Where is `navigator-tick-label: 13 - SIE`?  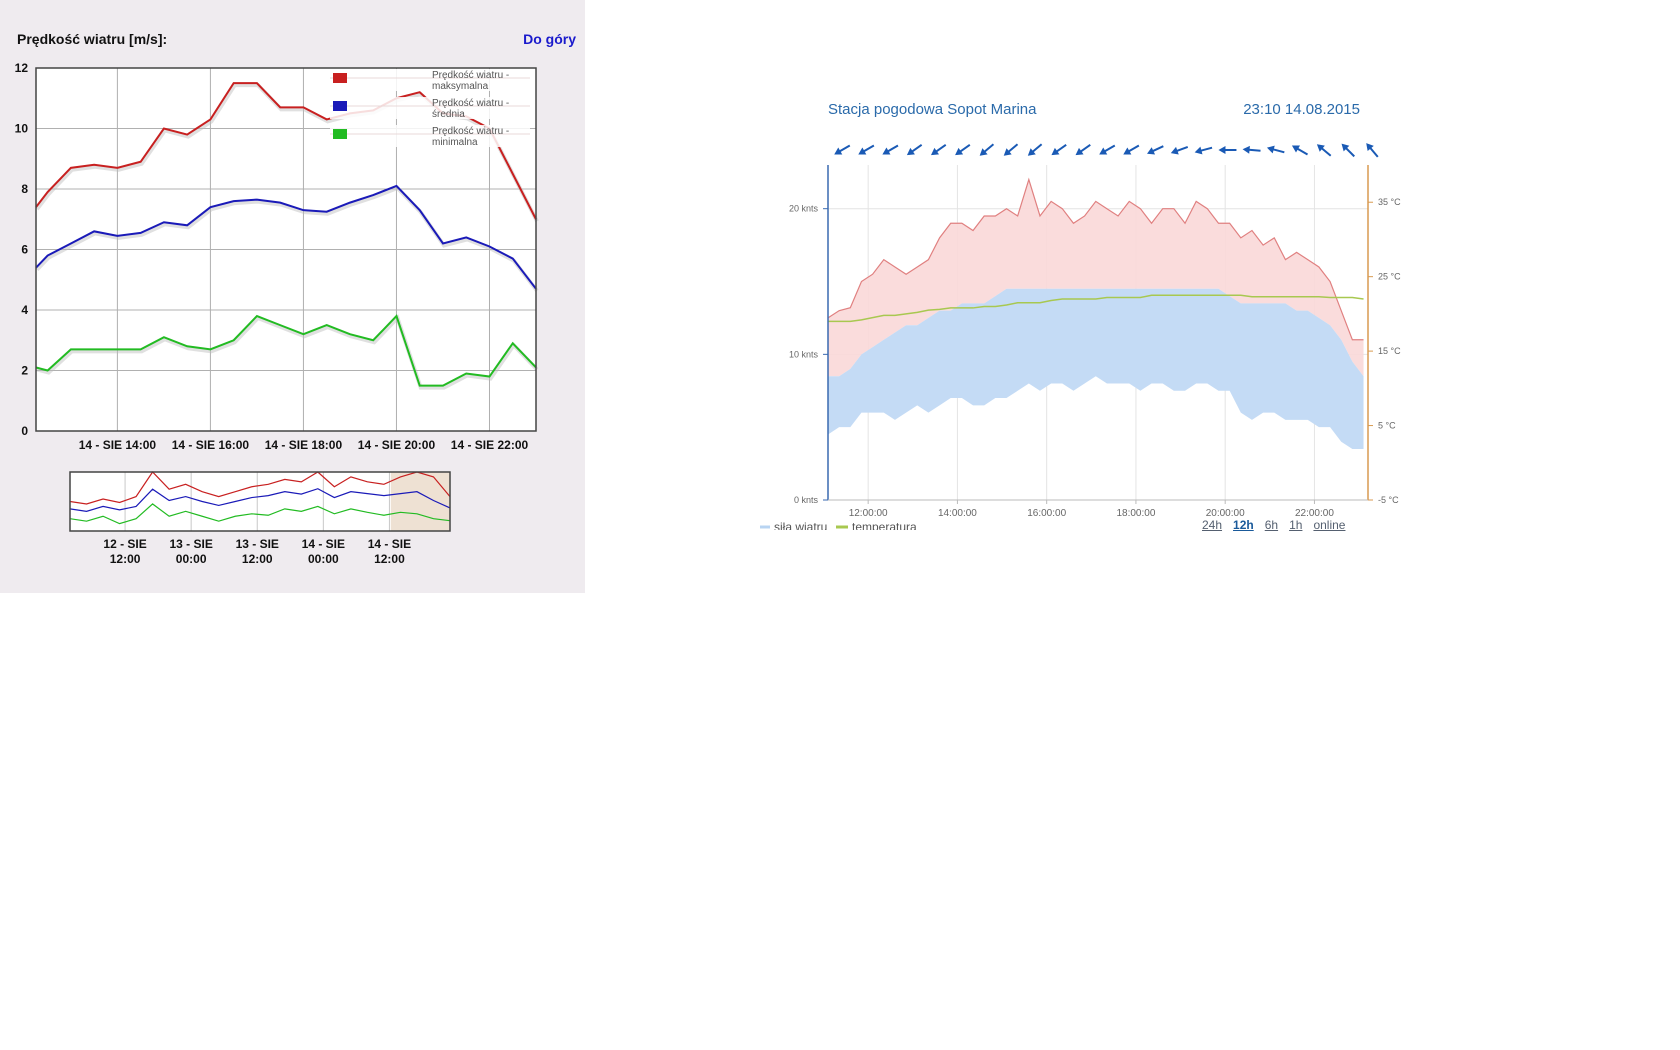
navigator-tick-label: 13 - SIE is located at coordinates (190, 544).